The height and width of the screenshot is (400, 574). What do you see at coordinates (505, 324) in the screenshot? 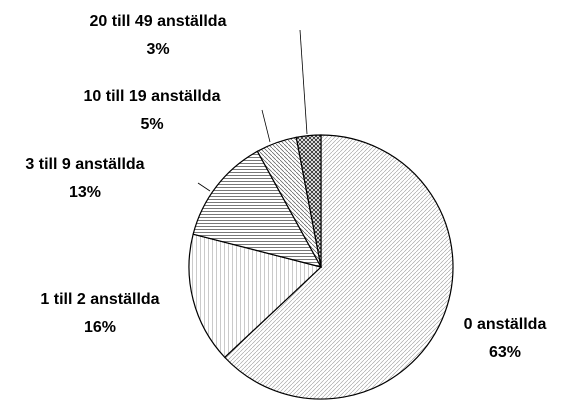
I see `slice-label: 0 anställda` at bounding box center [505, 324].